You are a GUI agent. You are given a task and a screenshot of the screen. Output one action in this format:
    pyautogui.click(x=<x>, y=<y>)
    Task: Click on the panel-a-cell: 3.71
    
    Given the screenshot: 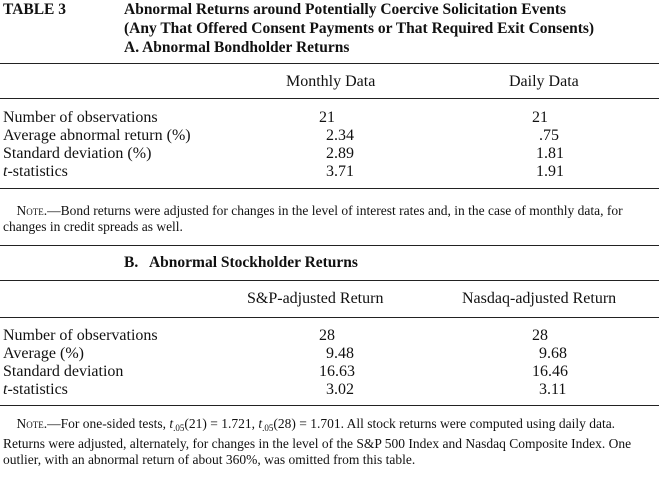 What is the action you would take?
    pyautogui.click(x=340, y=171)
    